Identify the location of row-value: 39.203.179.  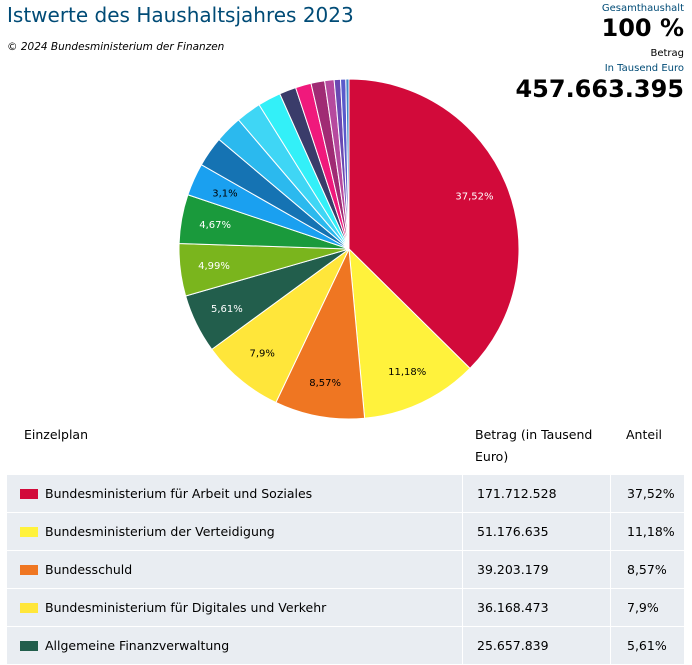
(536, 569).